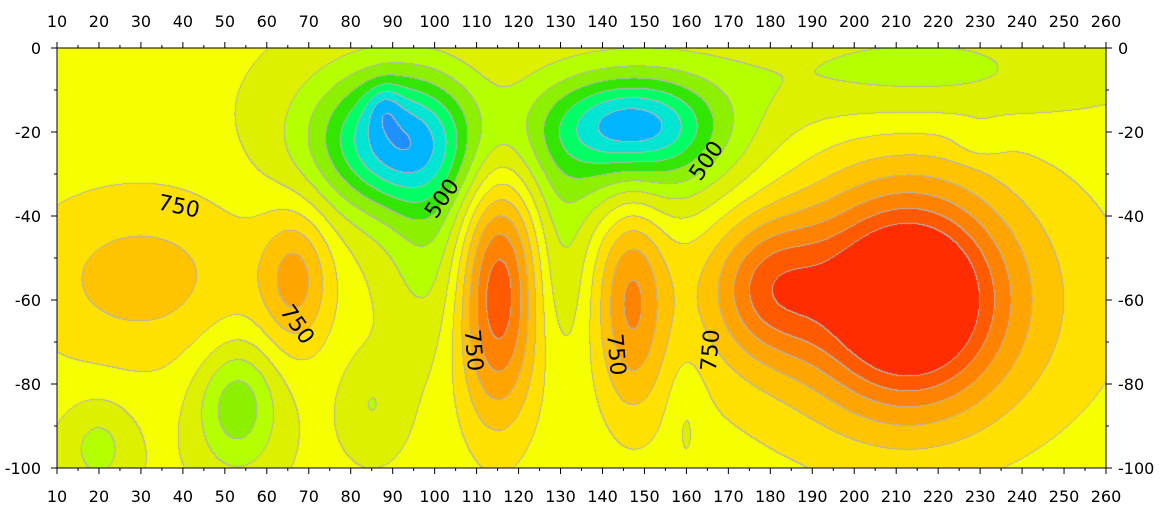  I want to click on x-tick-label-bottom: 100, so click(434, 496).